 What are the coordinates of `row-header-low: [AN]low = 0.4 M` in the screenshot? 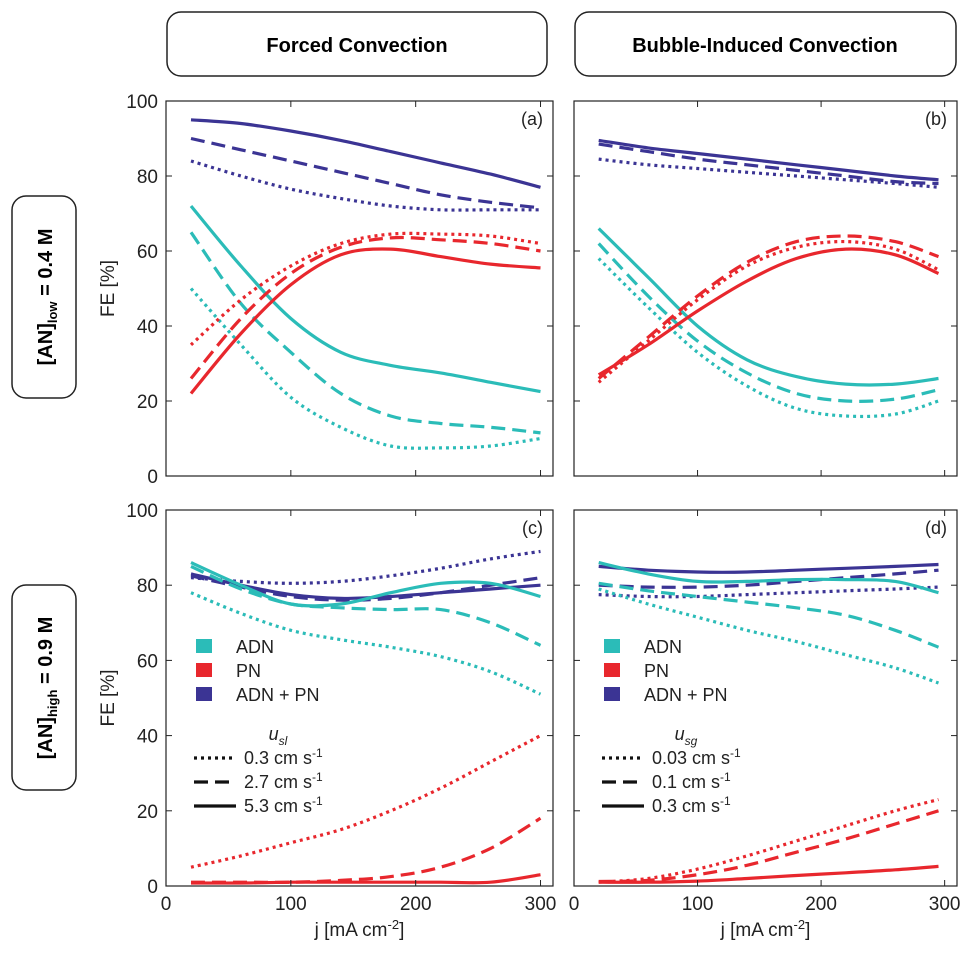 It's located at (44, 297).